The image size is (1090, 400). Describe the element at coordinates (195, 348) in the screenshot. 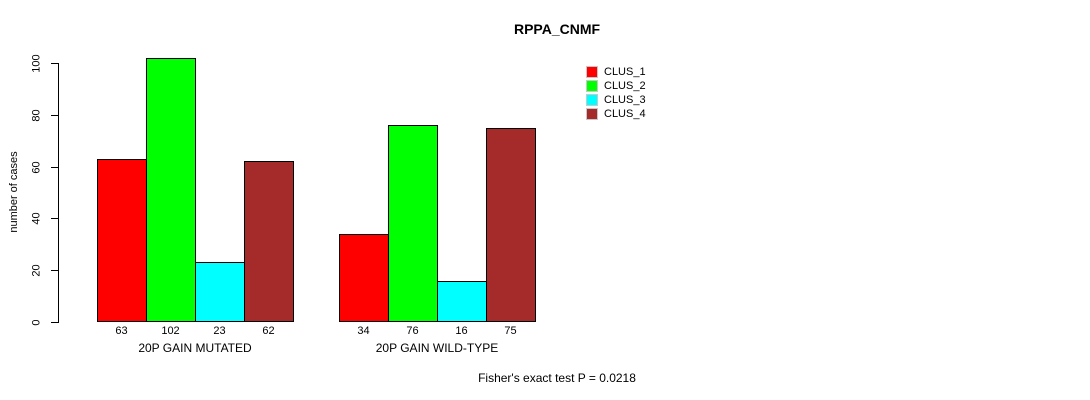

I see `x-group-label: 20P GAIN MUTATED` at that location.